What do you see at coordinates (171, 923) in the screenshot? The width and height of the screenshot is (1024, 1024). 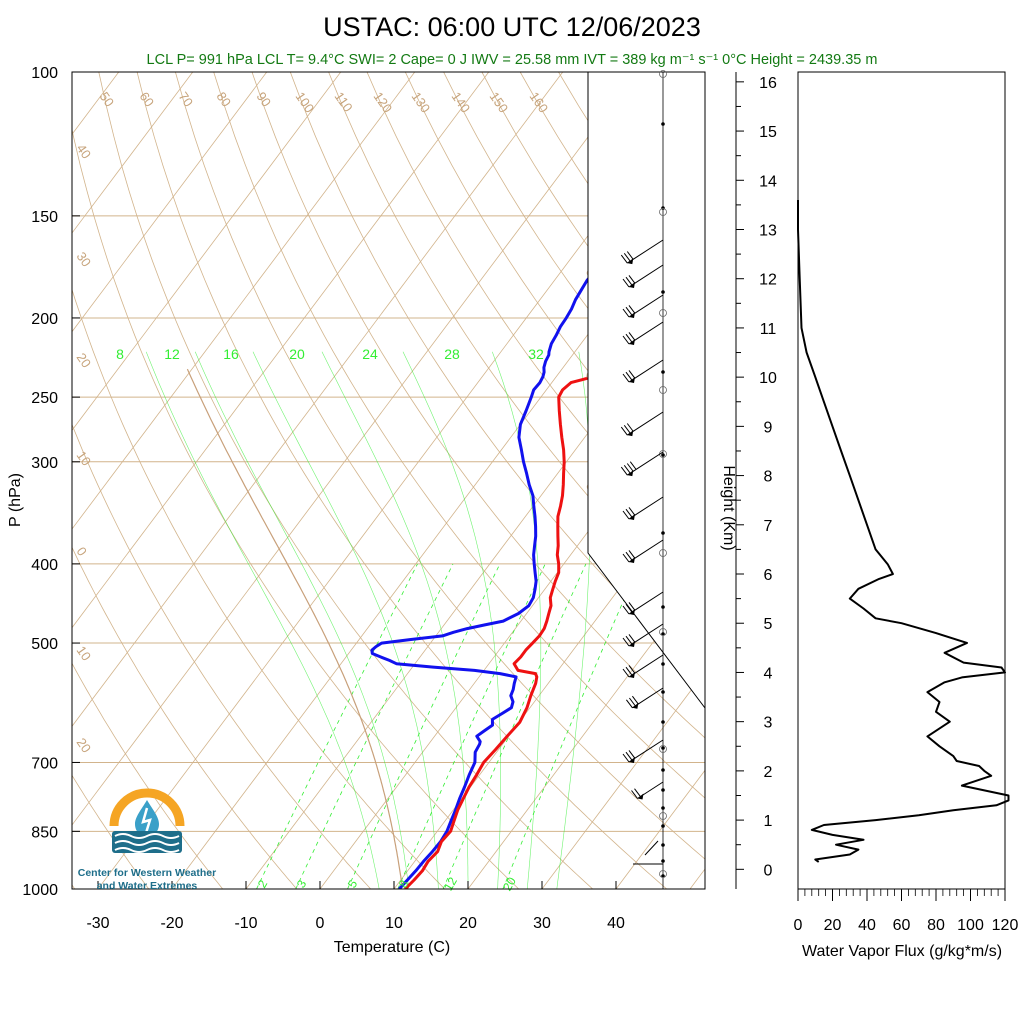 I see `x-tick-label: -20` at bounding box center [171, 923].